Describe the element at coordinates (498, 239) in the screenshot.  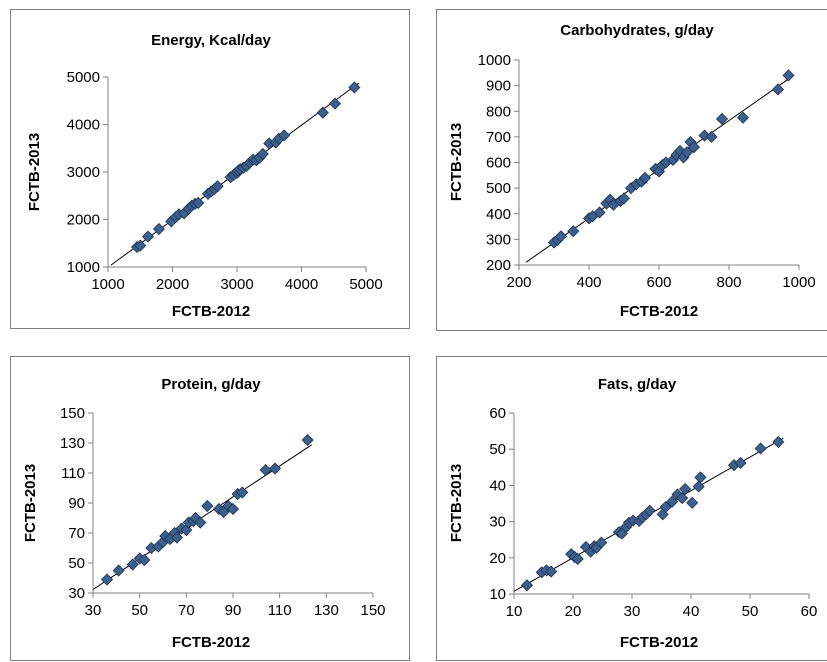
I see `carbohydrates-y-tick-label: 300` at that location.